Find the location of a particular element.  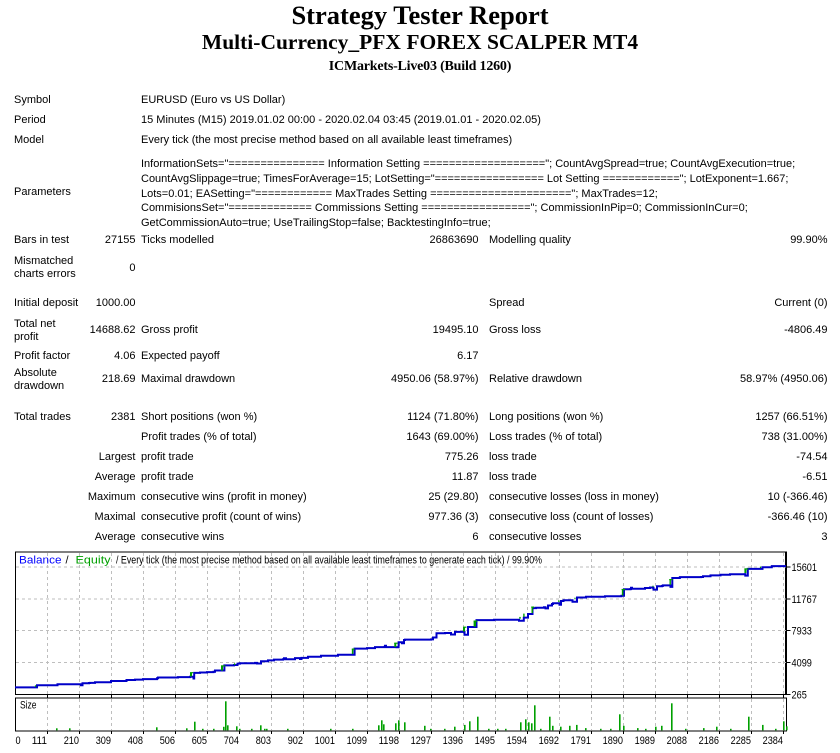

svg-text: 803 is located at coordinates (263, 741).